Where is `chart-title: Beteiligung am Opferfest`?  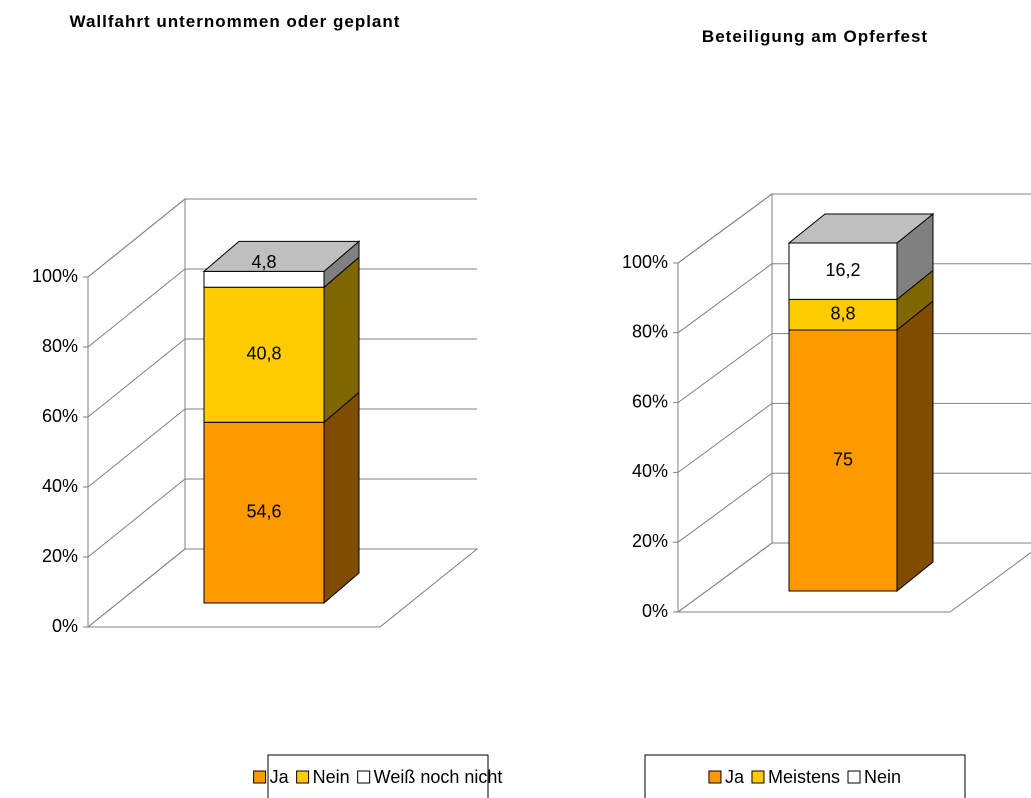 chart-title: Beteiligung am Opferfest is located at coordinates (815, 36).